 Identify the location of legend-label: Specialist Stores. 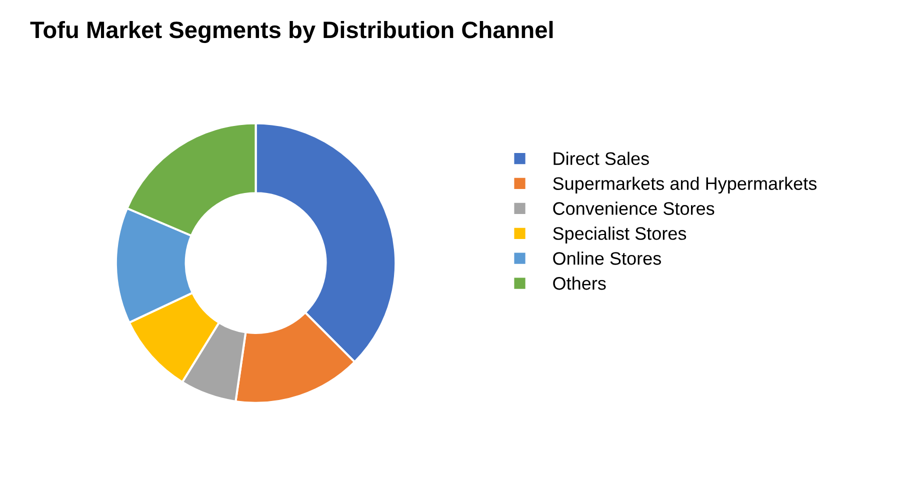
(619, 235).